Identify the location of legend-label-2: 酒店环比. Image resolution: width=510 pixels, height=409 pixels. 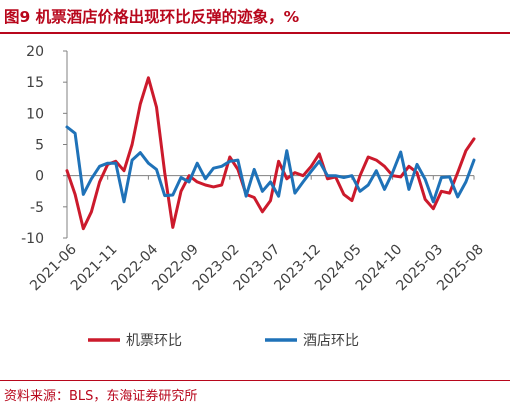
(331, 341).